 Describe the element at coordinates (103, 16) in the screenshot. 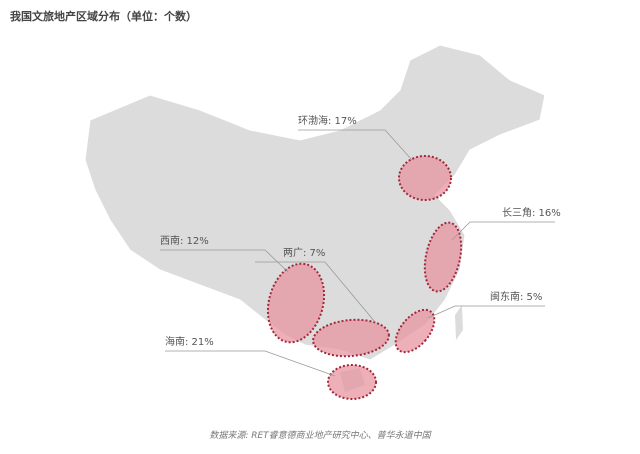

I see `map-title: 我国文旅地产区域分布（单位：个数）` at that location.